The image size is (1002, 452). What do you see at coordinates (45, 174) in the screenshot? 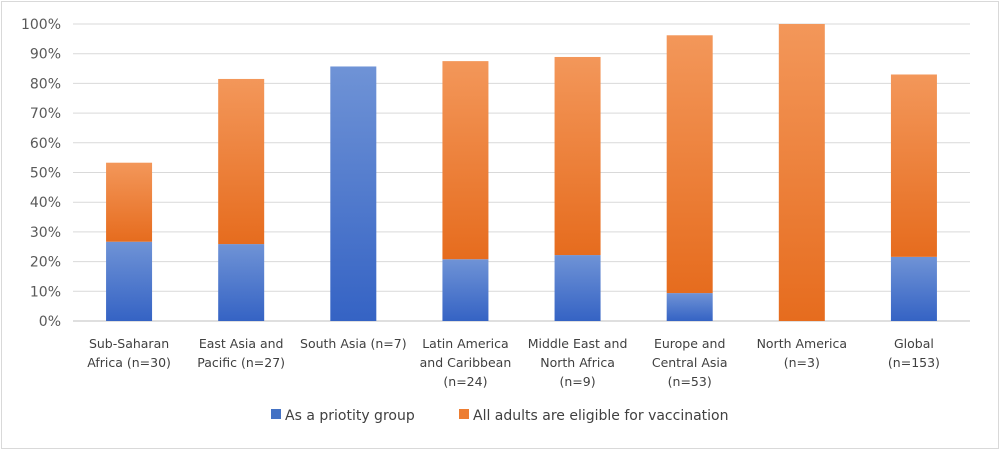
I see `y-tick-label: 50%` at bounding box center [45, 174].